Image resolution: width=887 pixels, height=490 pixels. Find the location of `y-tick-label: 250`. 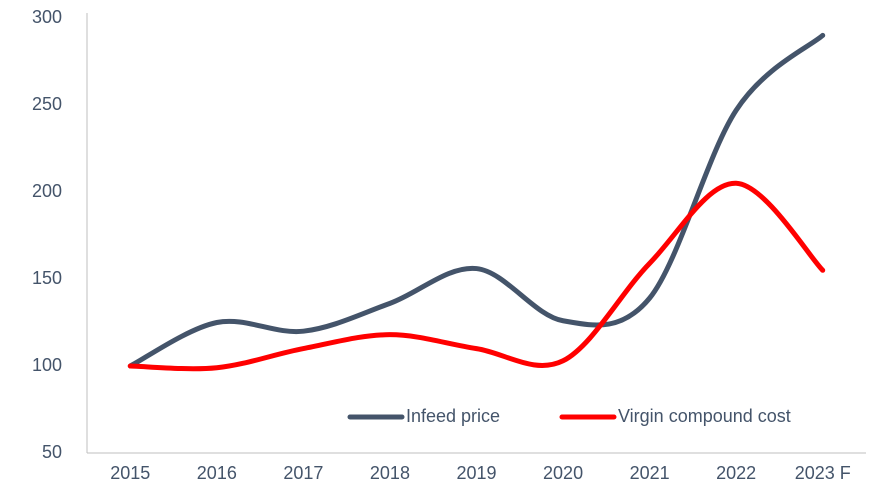

y-tick-label: 250 is located at coordinates (47, 104).